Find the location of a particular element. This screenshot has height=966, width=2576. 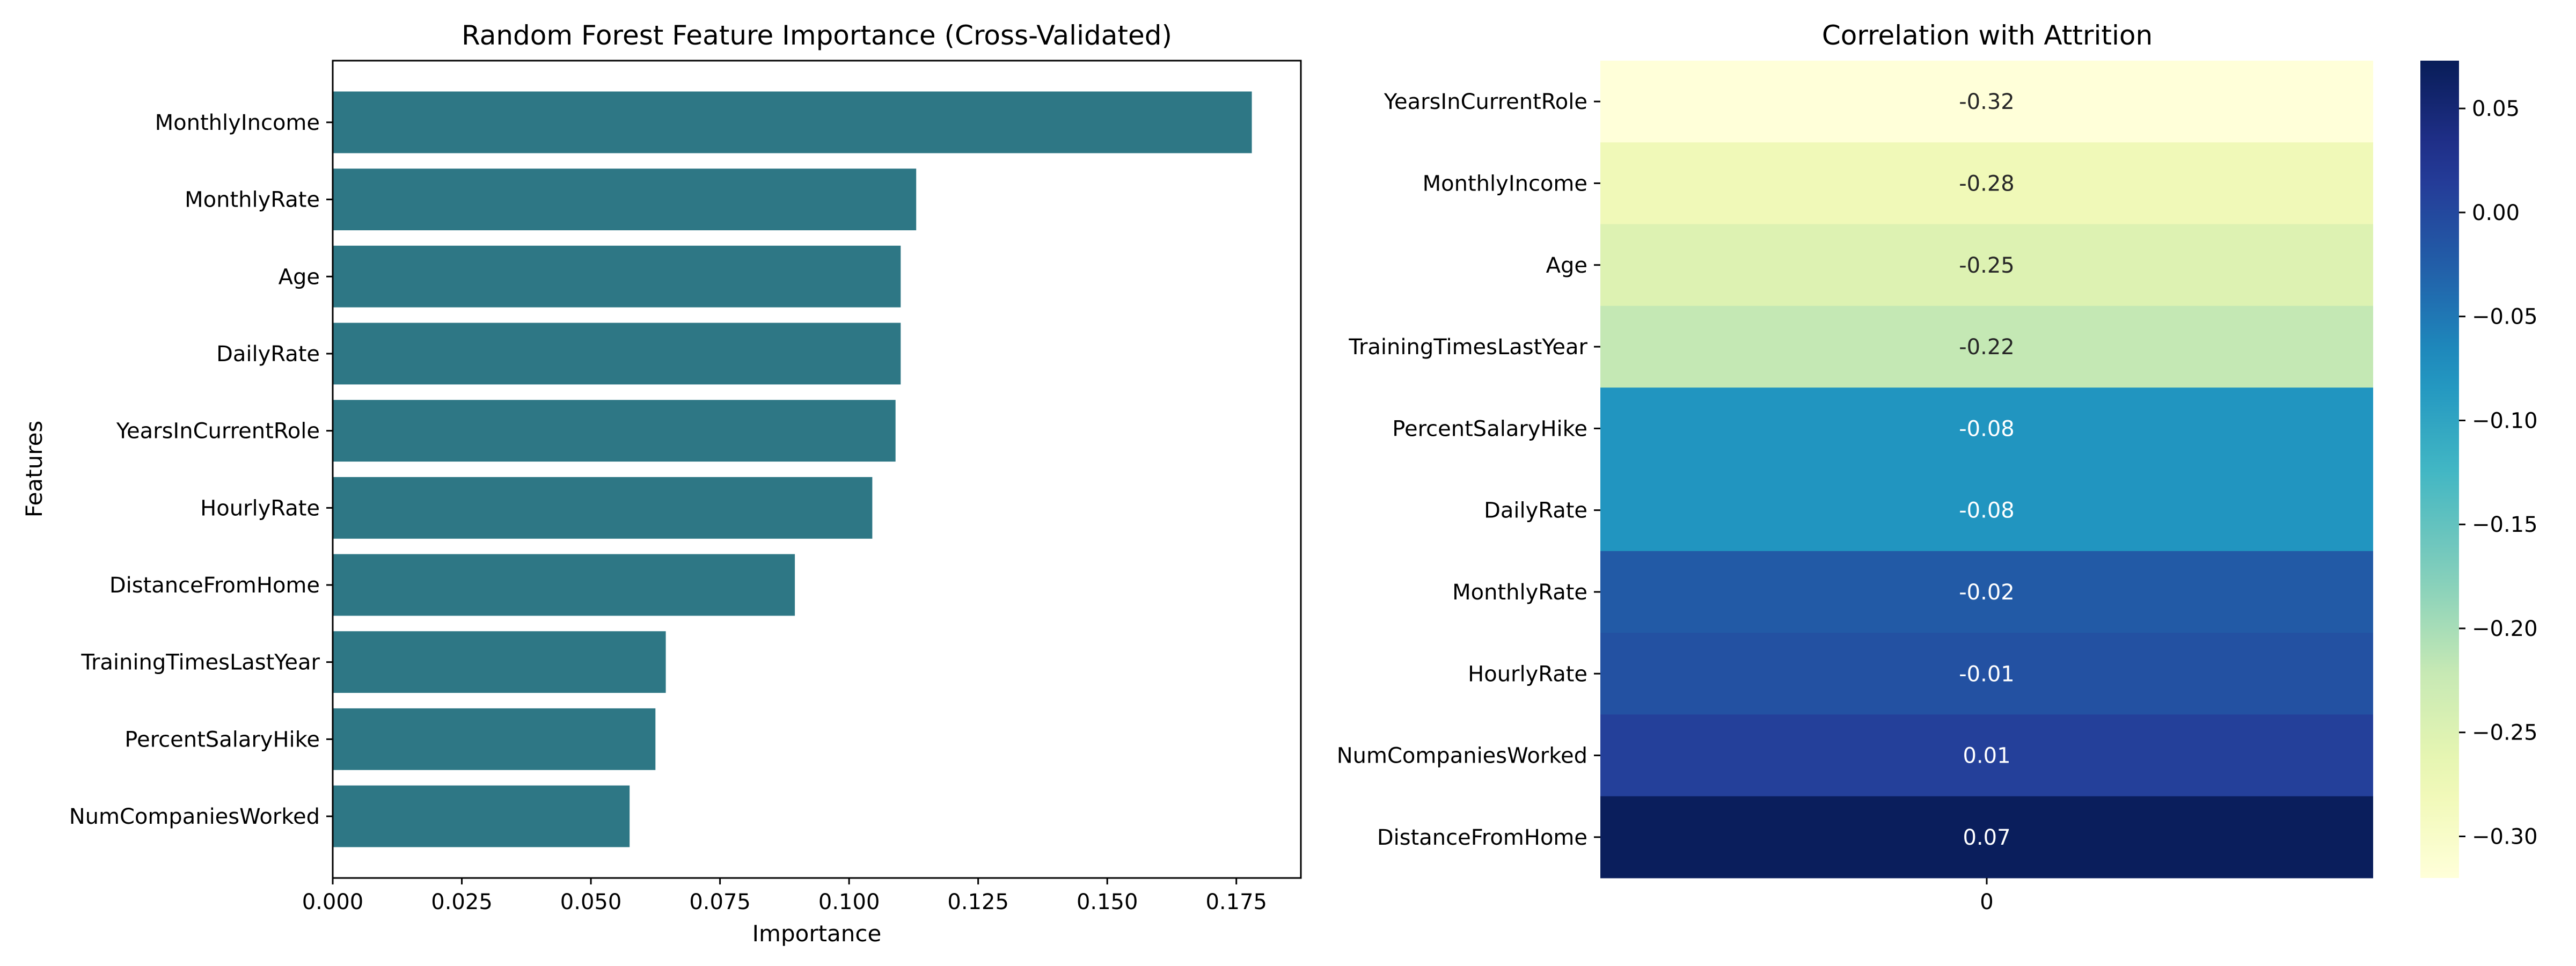

feature-tick-label: DistanceFromHome is located at coordinates (214, 585).